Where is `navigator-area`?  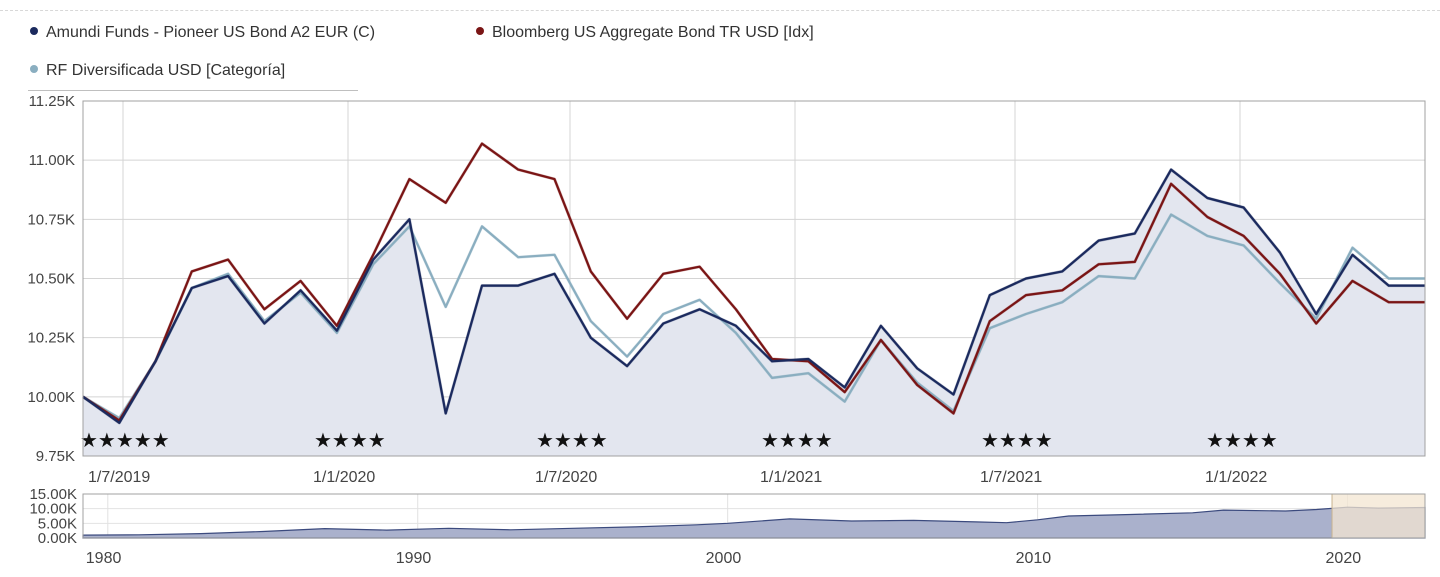 navigator-area is located at coordinates (754, 522).